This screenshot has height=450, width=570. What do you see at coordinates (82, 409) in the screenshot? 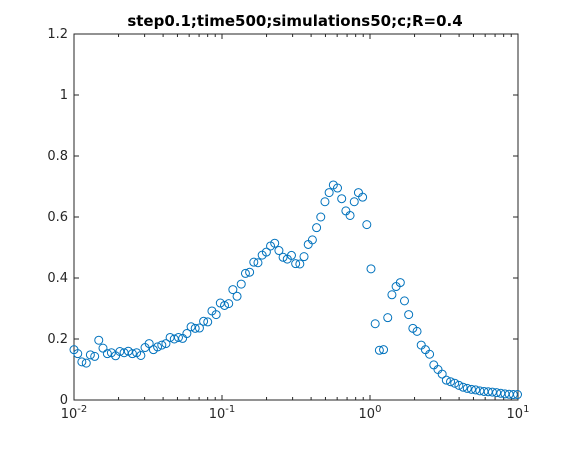
I see `x-tick-label-exponent: -2` at bounding box center [82, 409].